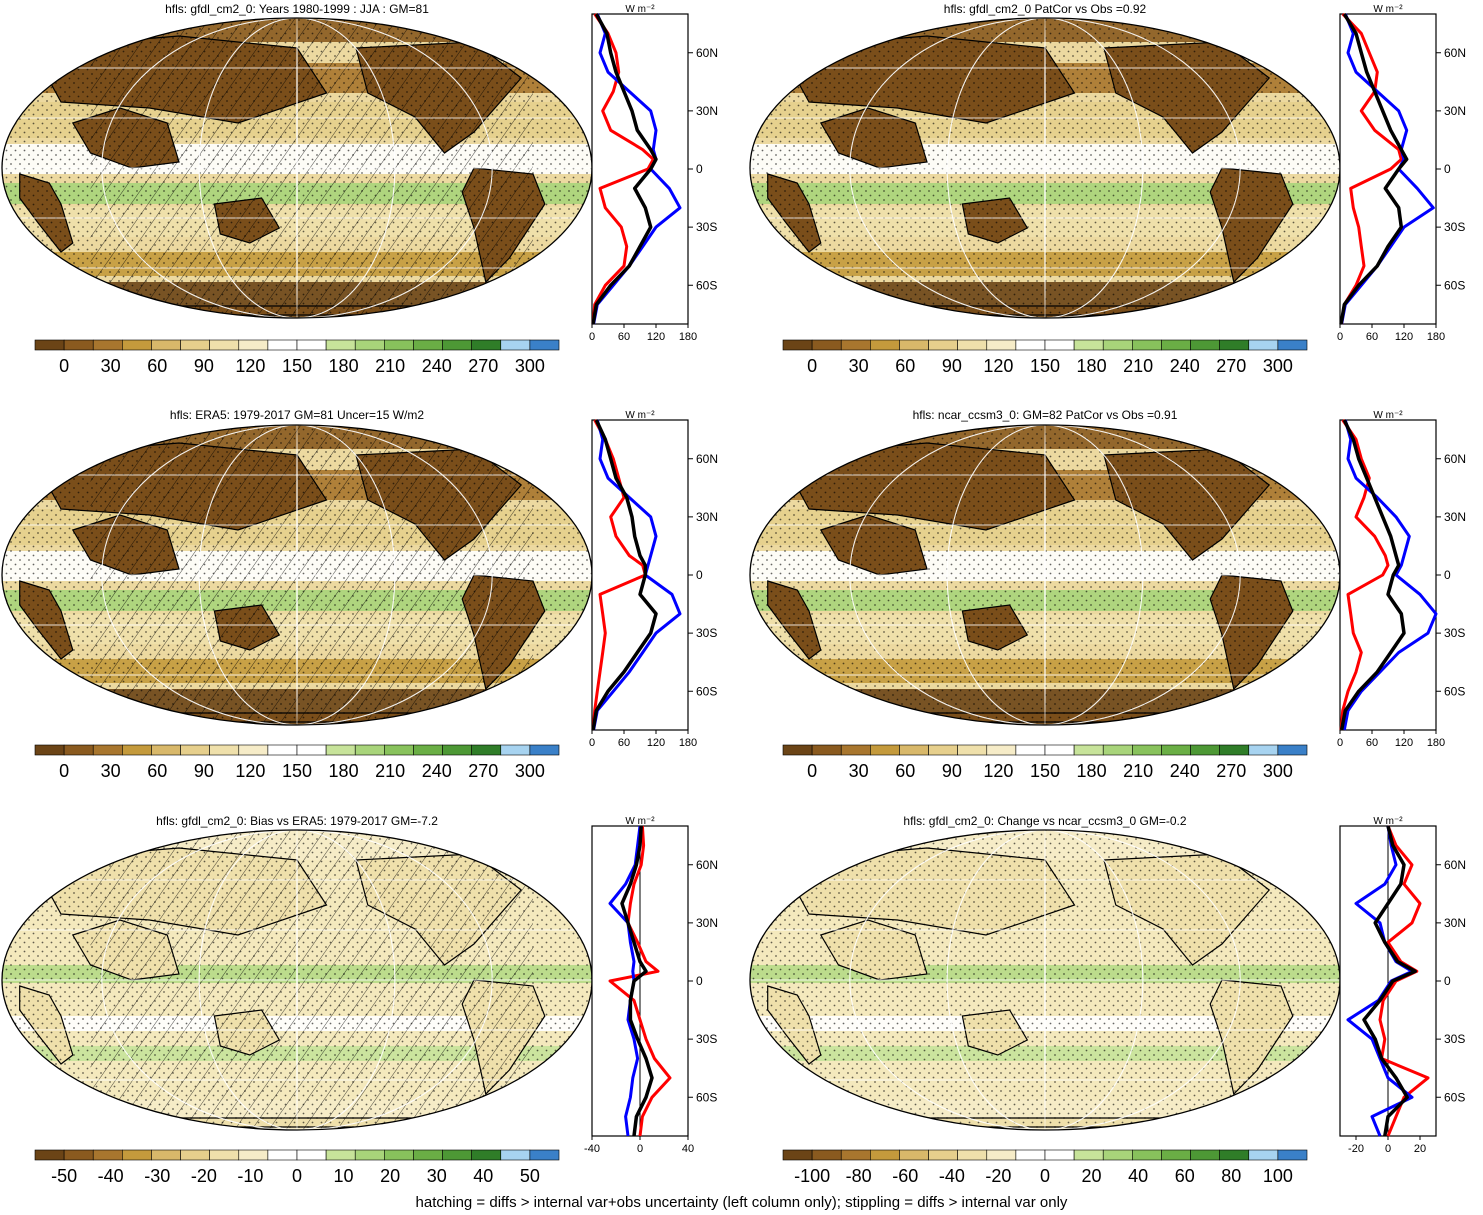  I want to click on profile-frame, so click(640, 169).